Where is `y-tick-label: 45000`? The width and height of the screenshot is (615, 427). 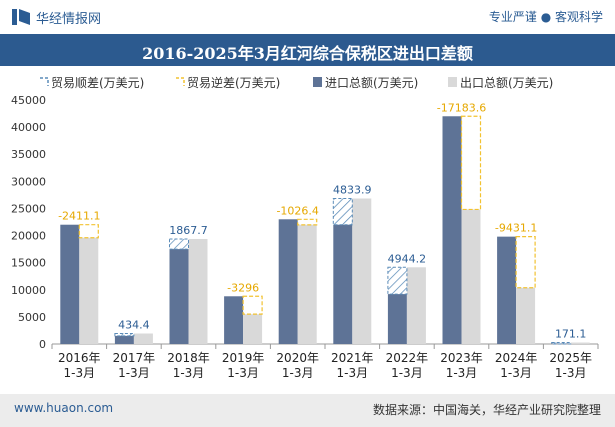 y-tick-label: 45000 is located at coordinates (28, 100).